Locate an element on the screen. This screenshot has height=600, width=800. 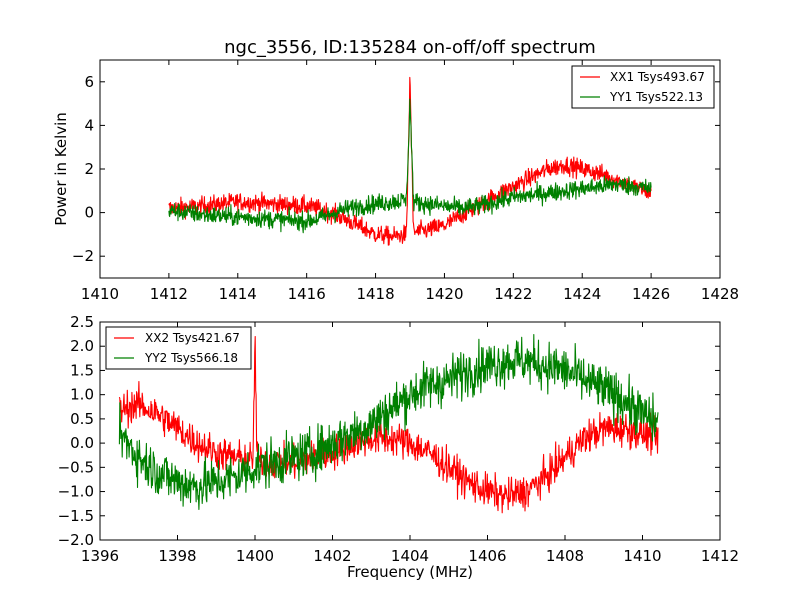
bottom-ytick-label: 0.0 is located at coordinates (82, 443).